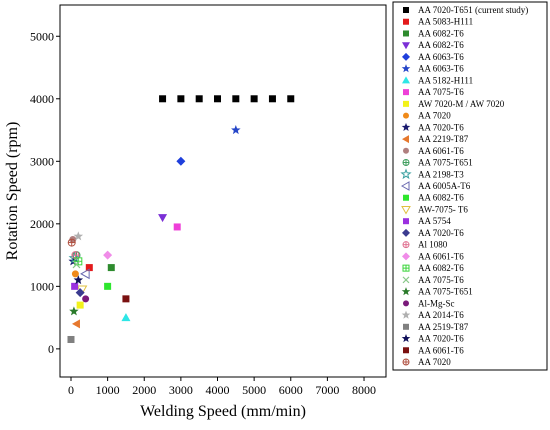  Describe the element at coordinates (42, 286) in the screenshot. I see `y-tick-label: 1000` at that location.